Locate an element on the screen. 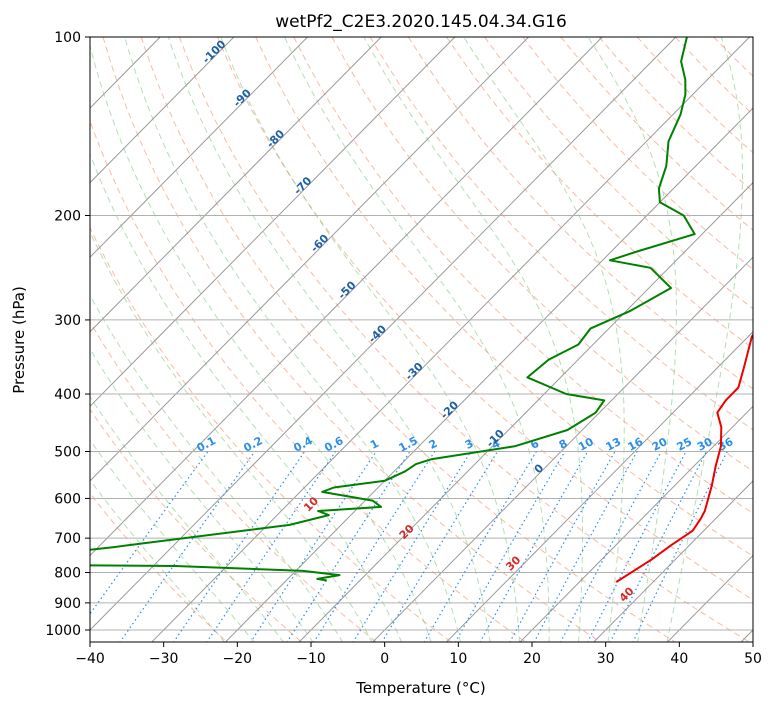 The image size is (775, 708). temperature-line is located at coordinates (684, 458).